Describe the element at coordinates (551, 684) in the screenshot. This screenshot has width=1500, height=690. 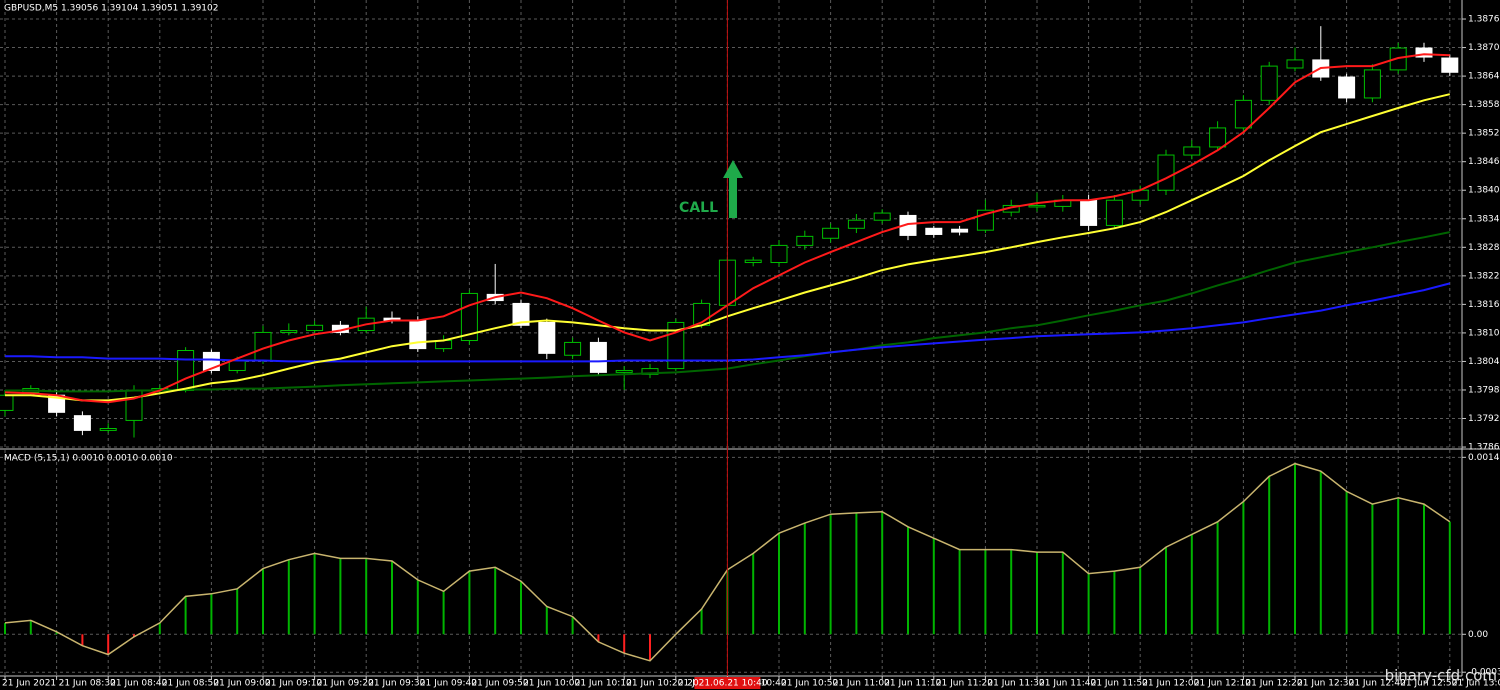
I see `x-tick-label: 21 Jun 10:00` at that location.